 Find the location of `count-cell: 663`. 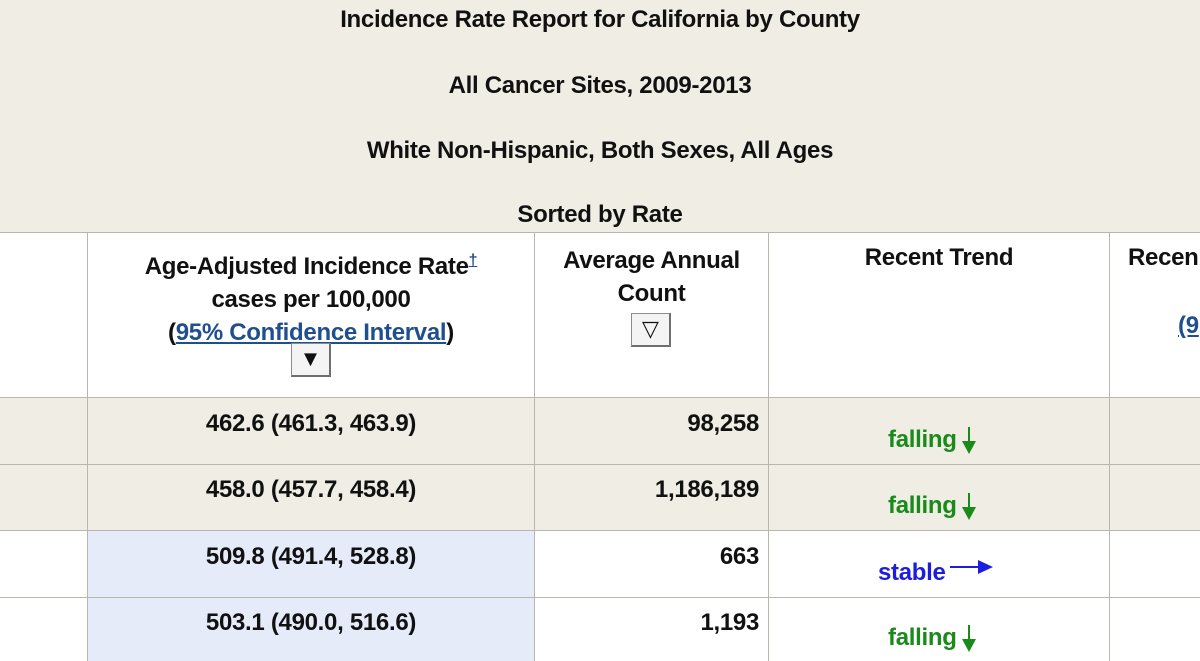

count-cell: 663 is located at coordinates (739, 556).